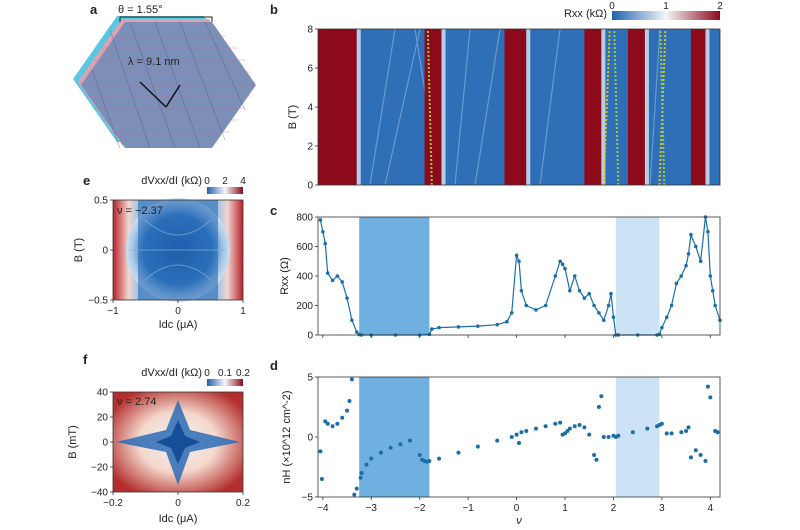 This screenshot has height=530, width=800. Describe the element at coordinates (171, 181) in the screenshot. I see `colorbar-e-label: dVxx/dI (kΩ)` at that location.